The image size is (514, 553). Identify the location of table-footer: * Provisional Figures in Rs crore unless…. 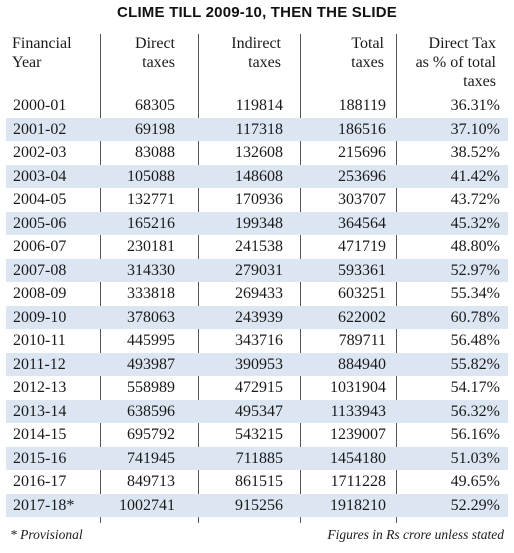
(257, 537).